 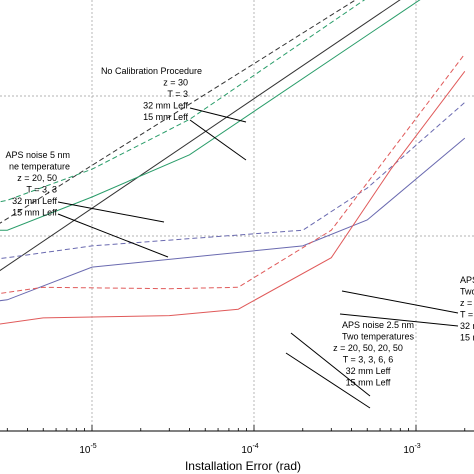 What do you see at coordinates (467, 280) in the screenshot?
I see `annotation-line: APS` at bounding box center [467, 280].